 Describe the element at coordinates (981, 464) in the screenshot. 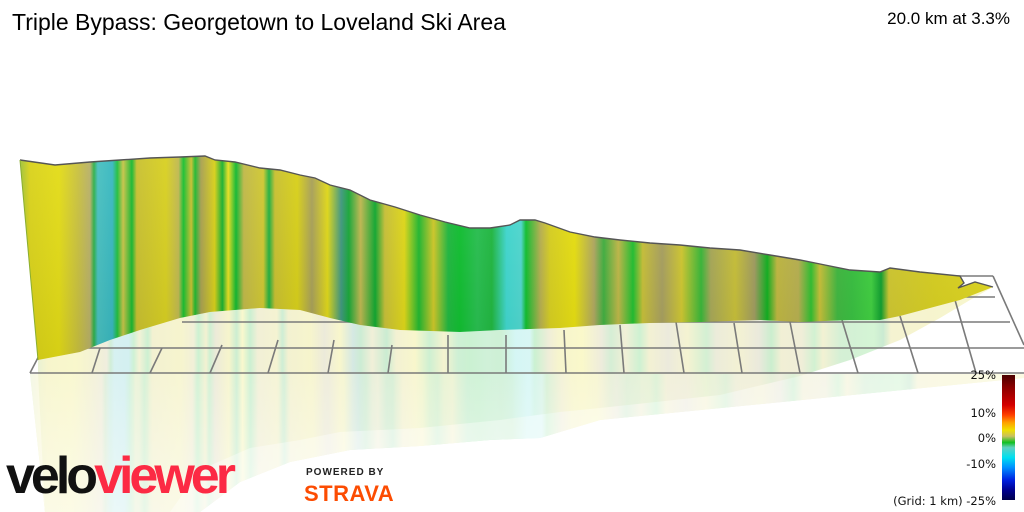

I see `legend-label-neg10: -10%` at that location.